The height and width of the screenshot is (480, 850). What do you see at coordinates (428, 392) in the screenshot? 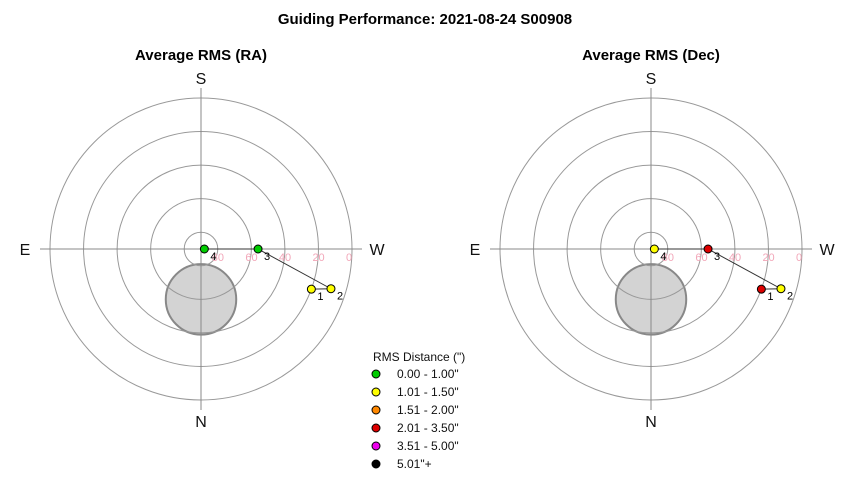
I see `legend-item-label: 1.01 - 1.50"` at bounding box center [428, 392].